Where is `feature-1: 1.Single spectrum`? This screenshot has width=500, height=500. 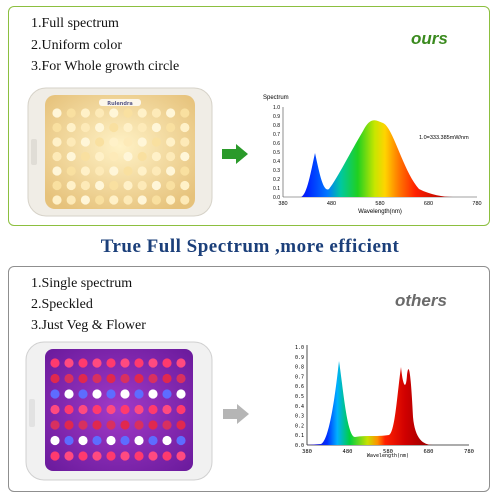
feature-1: 1.Single spectrum is located at coordinates (82, 283).